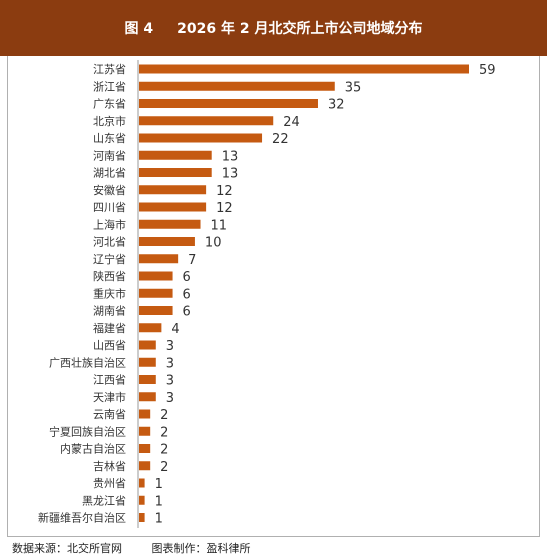 Image resolution: width=547 pixels, height=556 pixels. I want to click on data-label: 35, so click(353, 87).